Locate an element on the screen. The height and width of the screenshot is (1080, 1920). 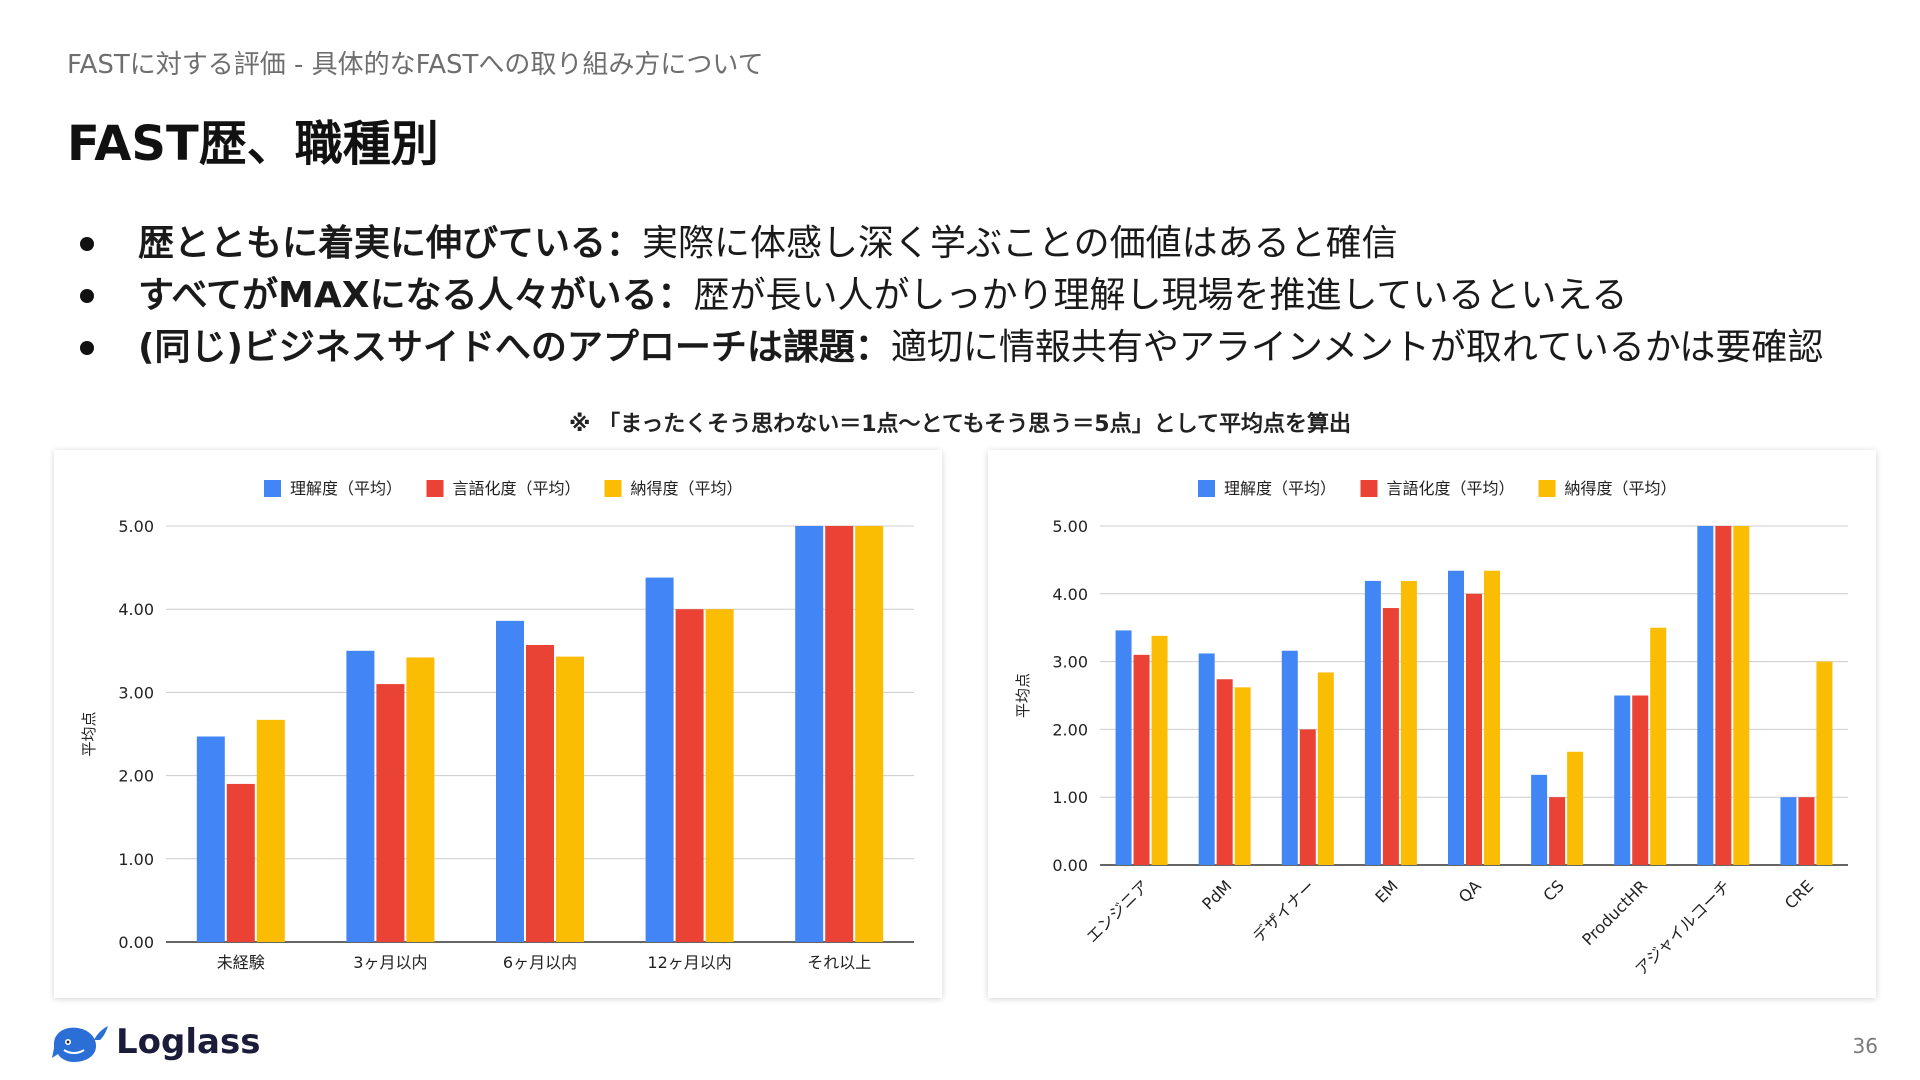
logo: Loglass is located at coordinates (155, 1042).